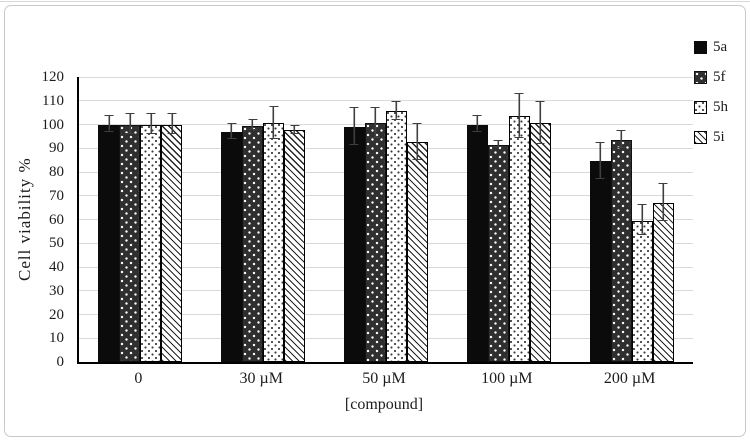  I want to click on y-axis-tick-labels: 0 10 20 30 40 50 60 70 80 90 100 110 120, so click(35, 219).